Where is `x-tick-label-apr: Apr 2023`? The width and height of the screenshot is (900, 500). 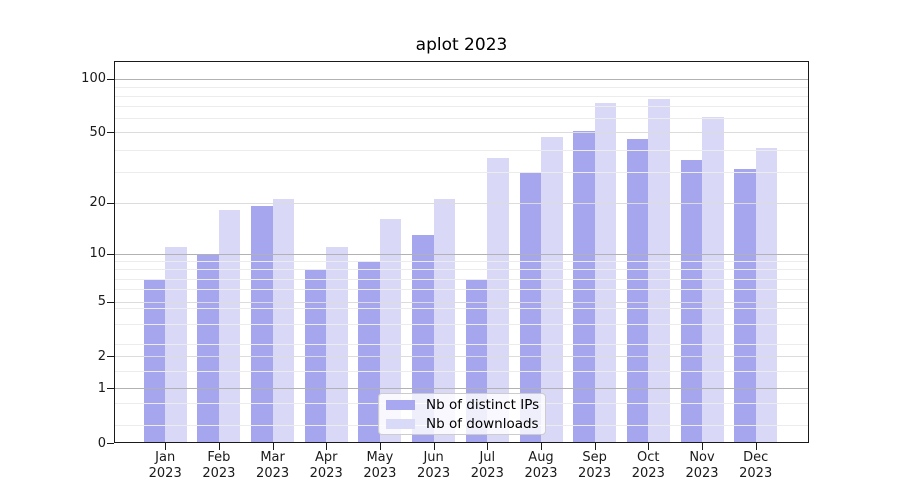
x-tick-label-apr: Apr 2023 is located at coordinates (326, 465).